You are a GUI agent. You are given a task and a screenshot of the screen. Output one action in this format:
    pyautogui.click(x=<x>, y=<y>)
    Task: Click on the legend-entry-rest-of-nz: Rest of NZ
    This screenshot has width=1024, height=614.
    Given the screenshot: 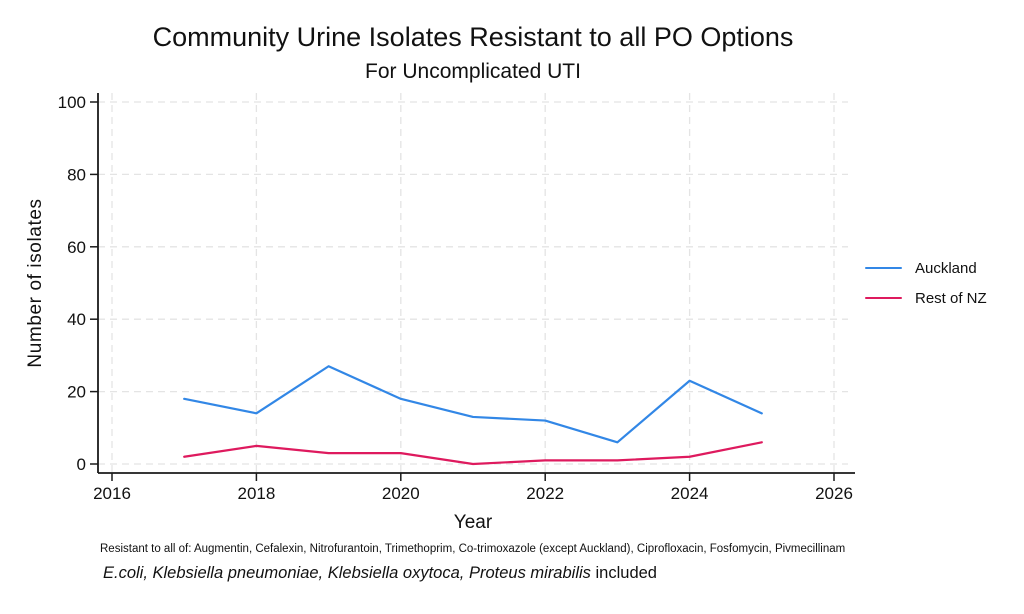 What is the action you would take?
    pyautogui.click(x=926, y=298)
    